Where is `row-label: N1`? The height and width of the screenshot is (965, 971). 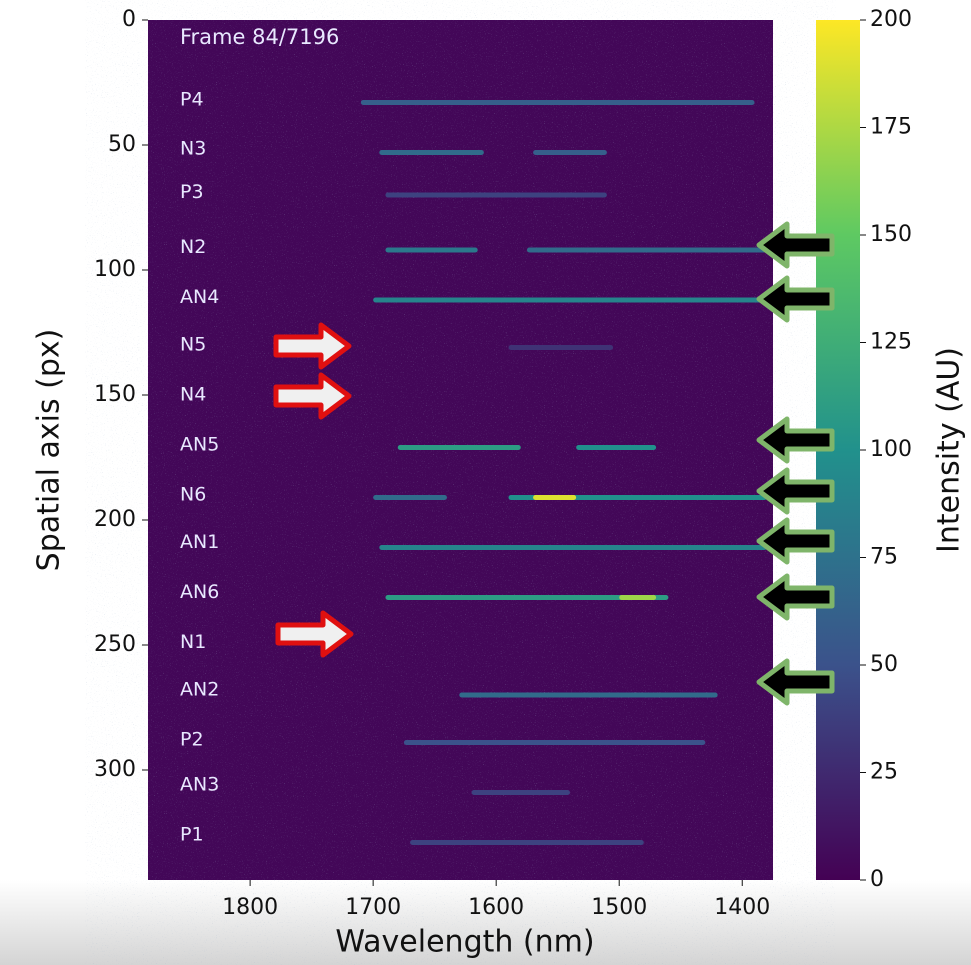 row-label: N1 is located at coordinates (193, 642).